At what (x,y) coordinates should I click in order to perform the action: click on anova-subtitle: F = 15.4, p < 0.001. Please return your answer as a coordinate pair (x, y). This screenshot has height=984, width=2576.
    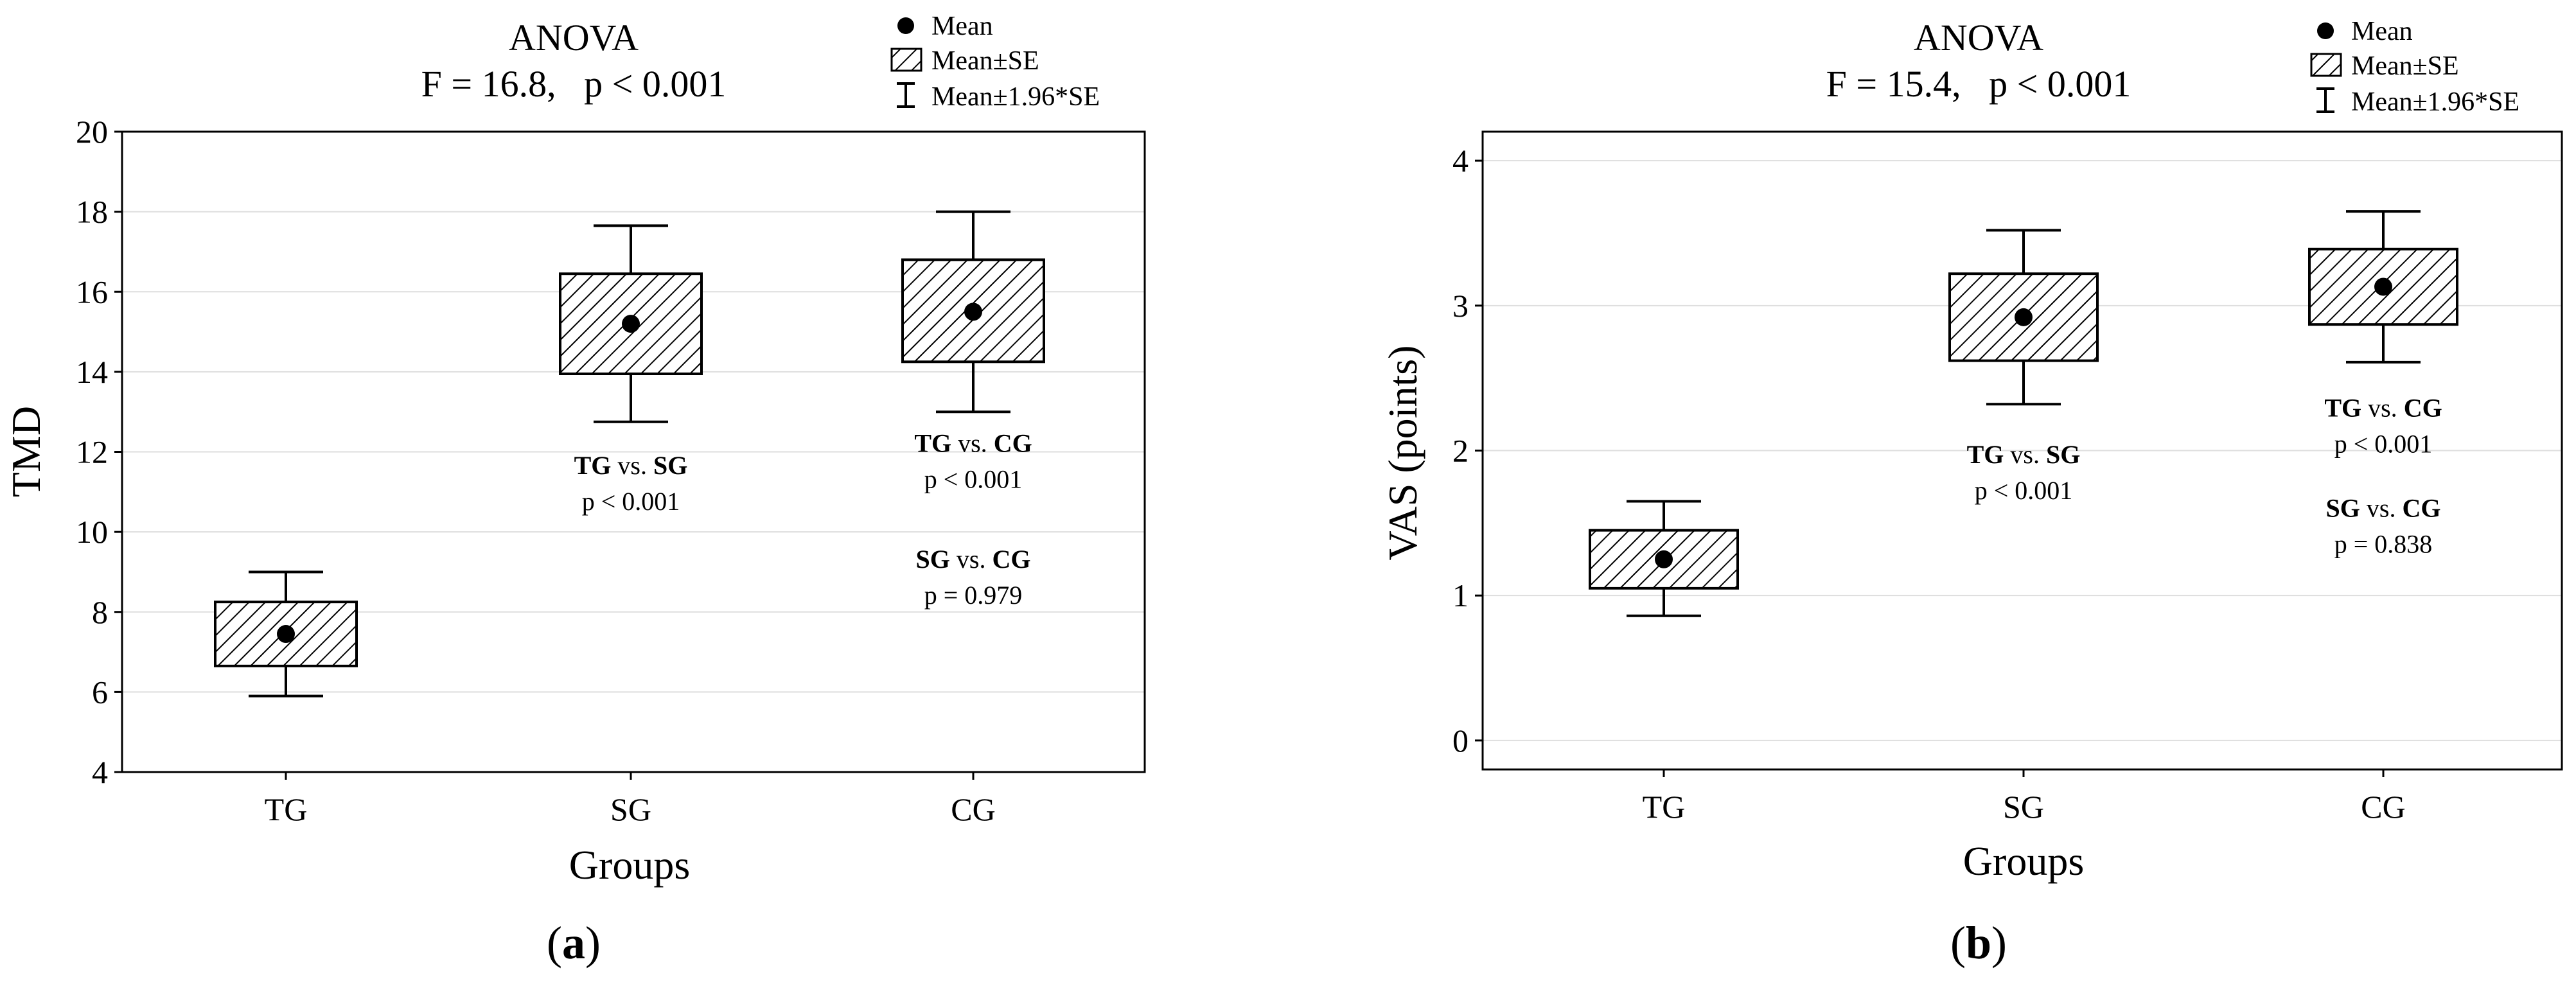
    Looking at the image, I should click on (1978, 84).